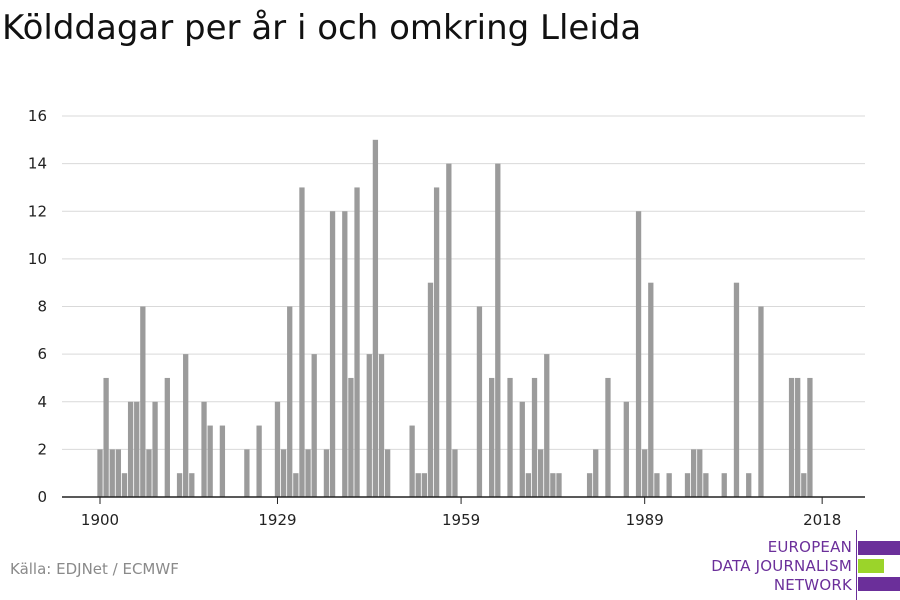 The image size is (900, 600). What do you see at coordinates (424, 485) in the screenshot?
I see `bar-1953` at bounding box center [424, 485].